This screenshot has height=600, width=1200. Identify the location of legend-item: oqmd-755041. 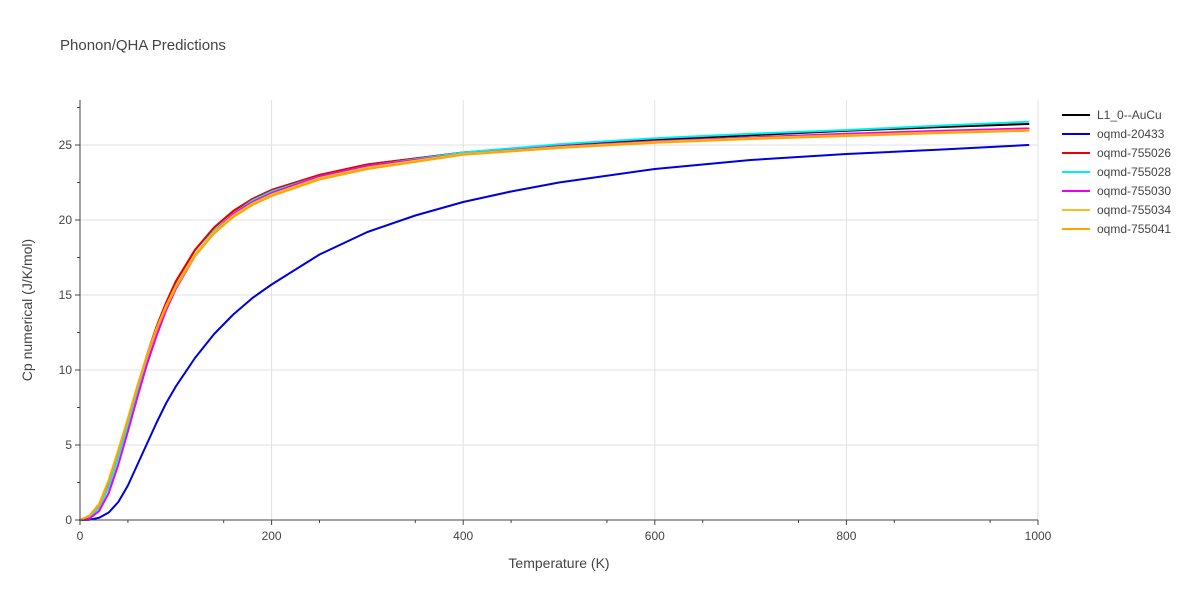
(1116, 229).